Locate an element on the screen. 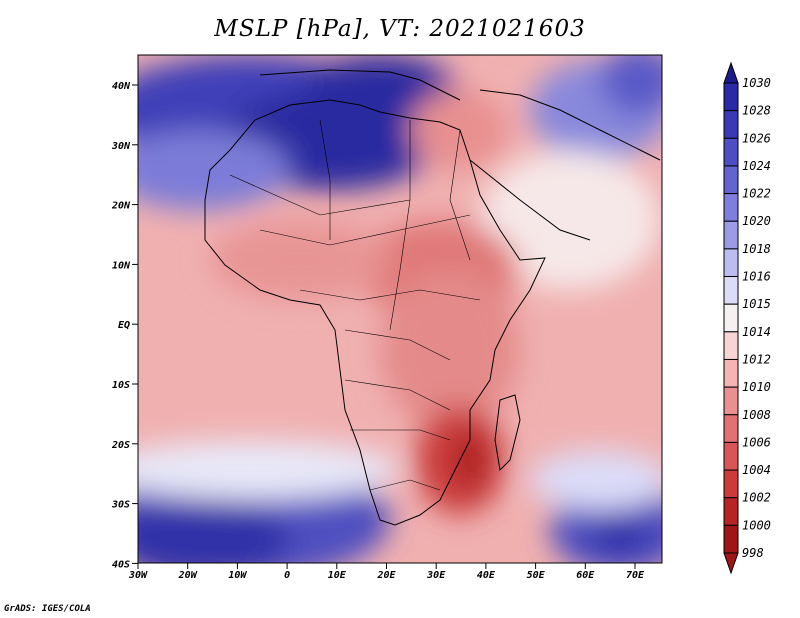 This screenshot has width=800, height=618. colorbar-top-arrow is located at coordinates (731, 72).